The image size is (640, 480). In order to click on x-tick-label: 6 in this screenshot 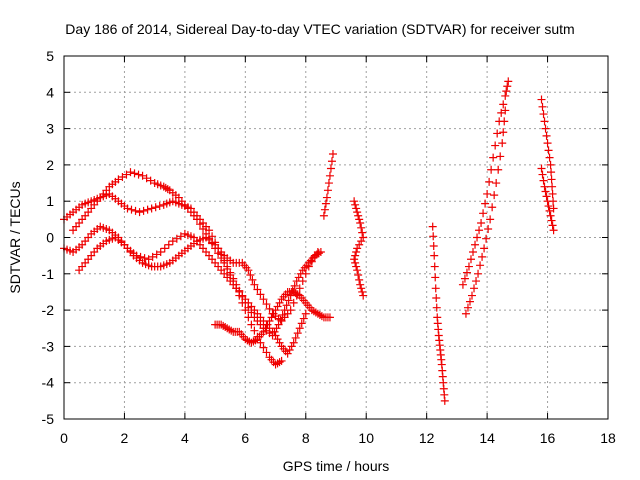, I will do `click(245, 438)`.